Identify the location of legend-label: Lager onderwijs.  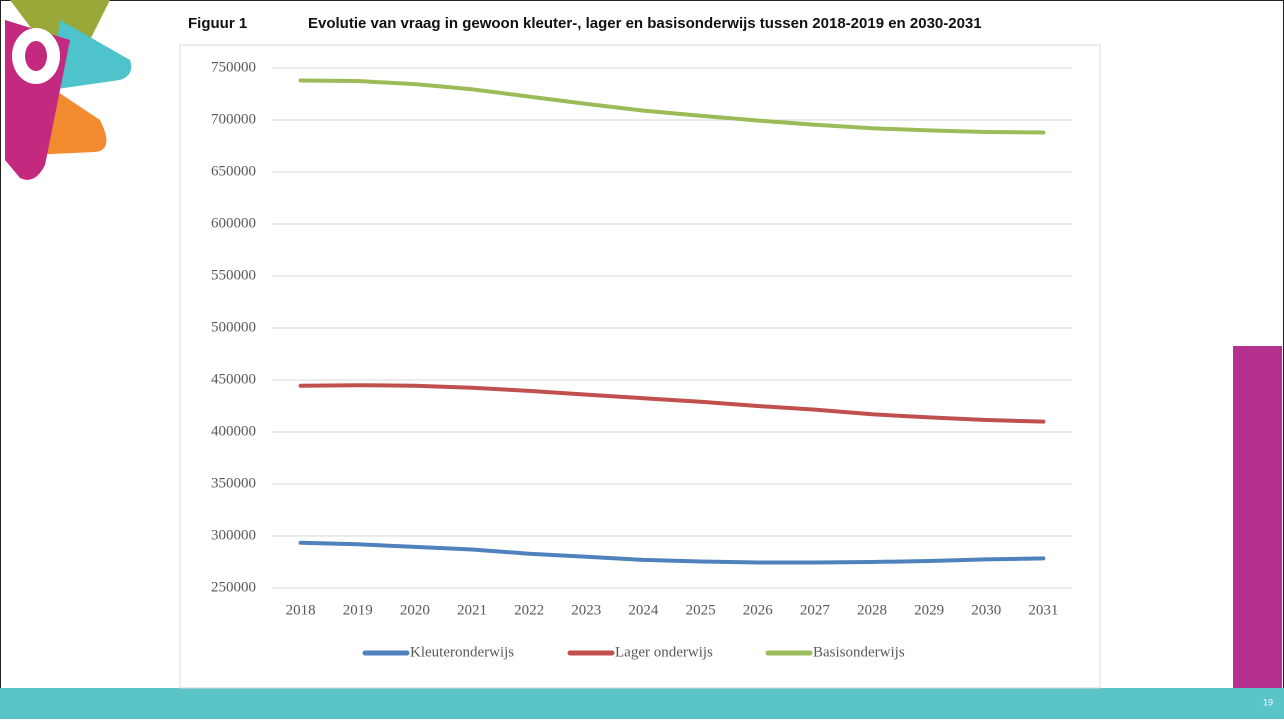
(664, 652).